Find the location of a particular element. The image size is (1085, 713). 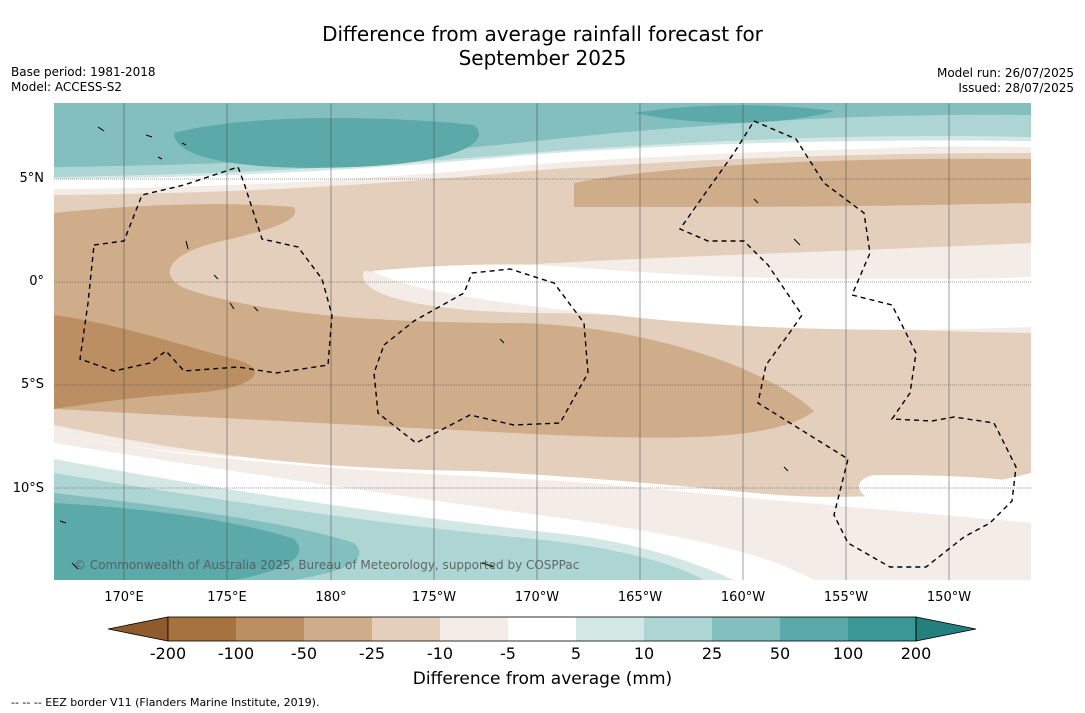

gap-north is located at coordinates (542, 164).